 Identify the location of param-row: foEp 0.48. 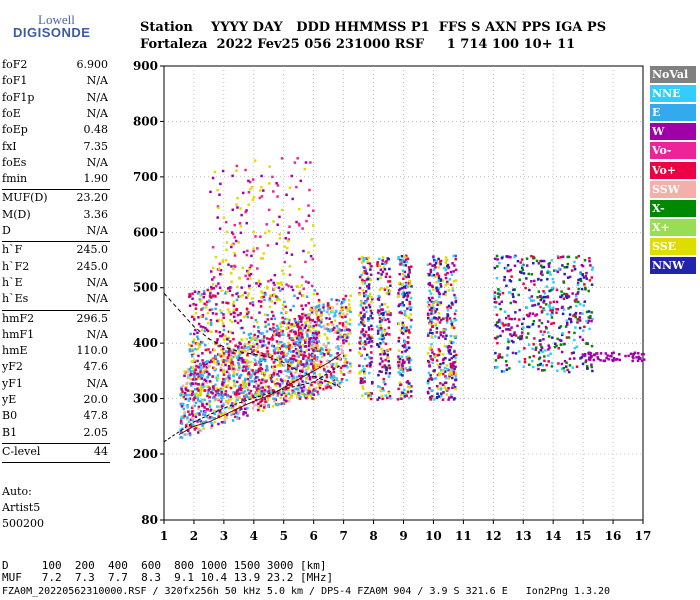
(55, 130).